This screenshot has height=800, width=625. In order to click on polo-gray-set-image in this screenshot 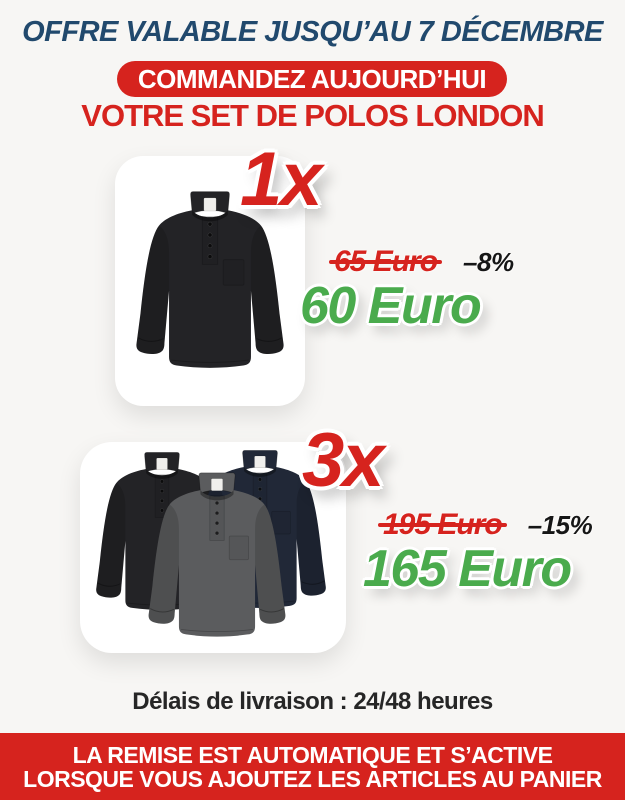, I will do `click(217, 555)`.